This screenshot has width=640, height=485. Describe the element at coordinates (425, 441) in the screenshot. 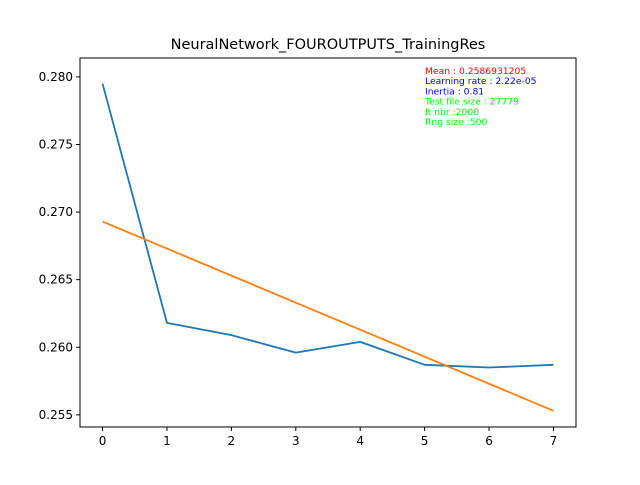

I see `x-tick-label: 5` at that location.